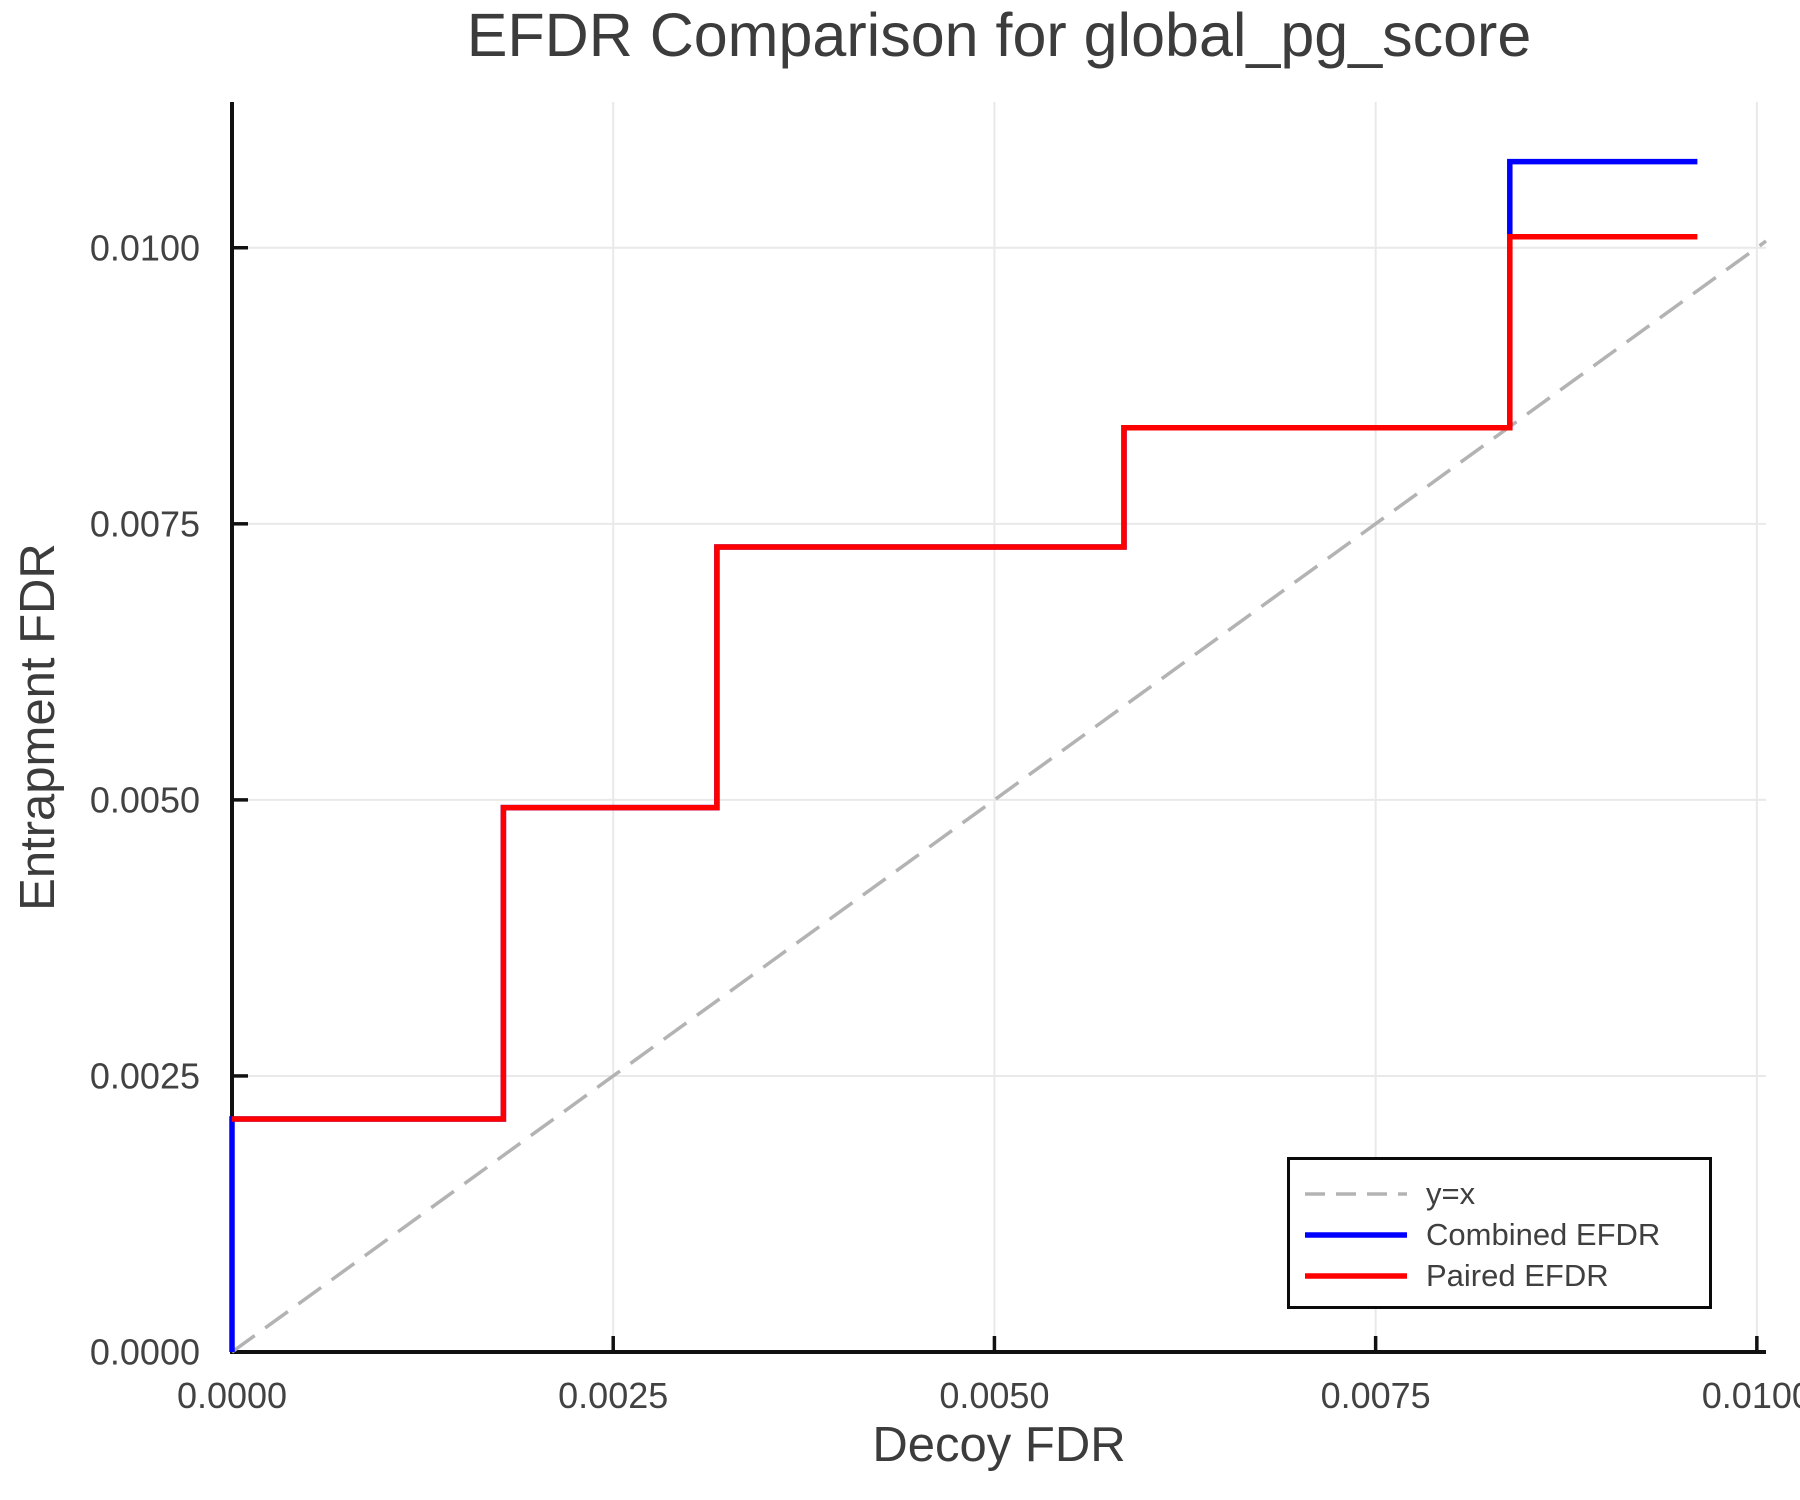 This screenshot has width=1800, height=1500. Describe the element at coordinates (1506, 1193) in the screenshot. I see `legend-row-identity: y=x` at that location.